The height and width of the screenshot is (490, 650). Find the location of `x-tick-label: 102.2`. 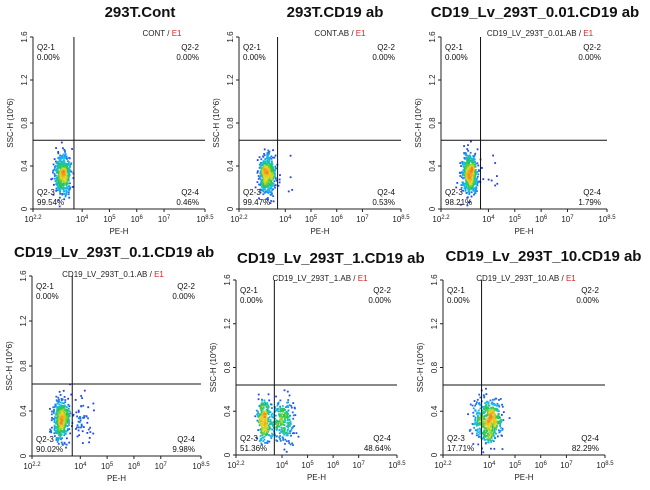

x-tick-label: 102.2 is located at coordinates (32, 466).